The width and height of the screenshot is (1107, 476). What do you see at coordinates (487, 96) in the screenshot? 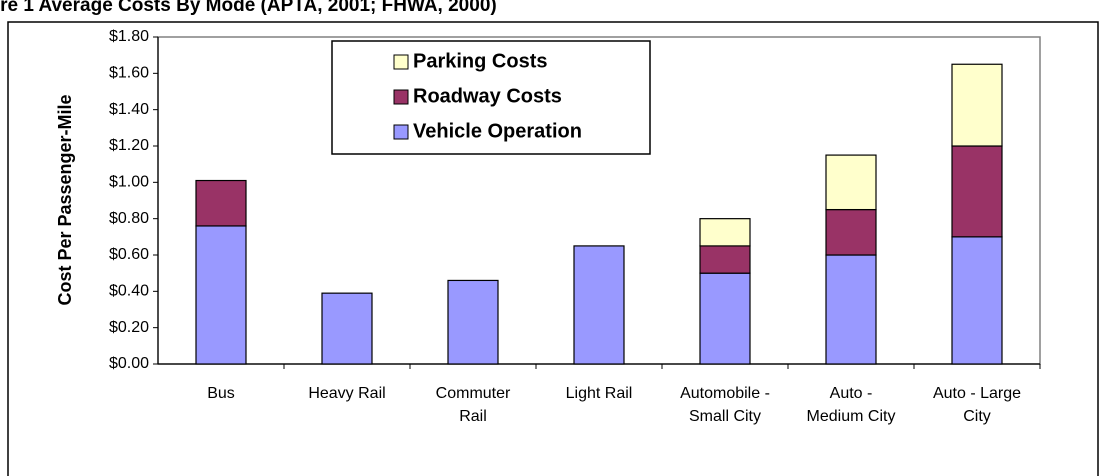
I see `legend-label: Roadway Costs` at bounding box center [487, 96].